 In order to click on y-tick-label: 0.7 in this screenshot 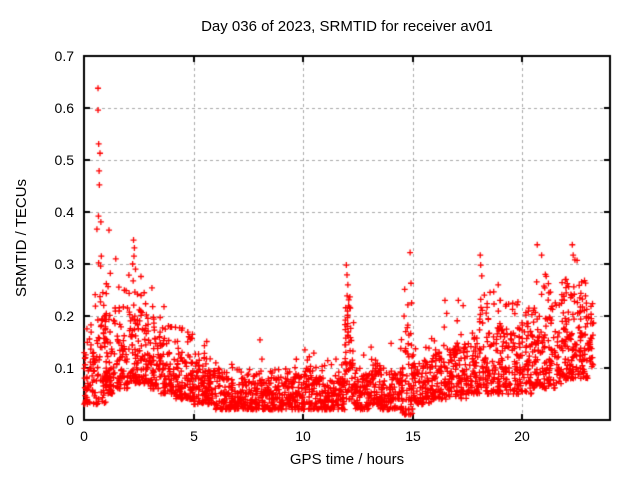, I will do `click(64, 56)`.